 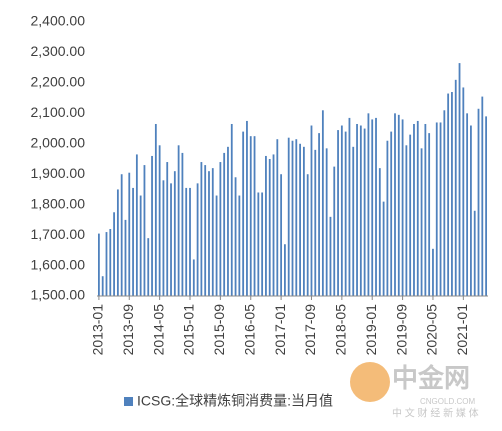 What do you see at coordinates (58, 82) in the screenshot?
I see `y-tick-label: 2,200.00` at bounding box center [58, 82].